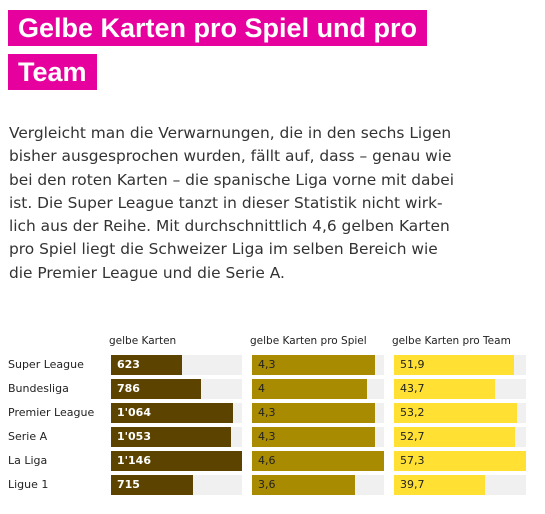  I want to click on bar-track: 51,9, so click(460, 365).